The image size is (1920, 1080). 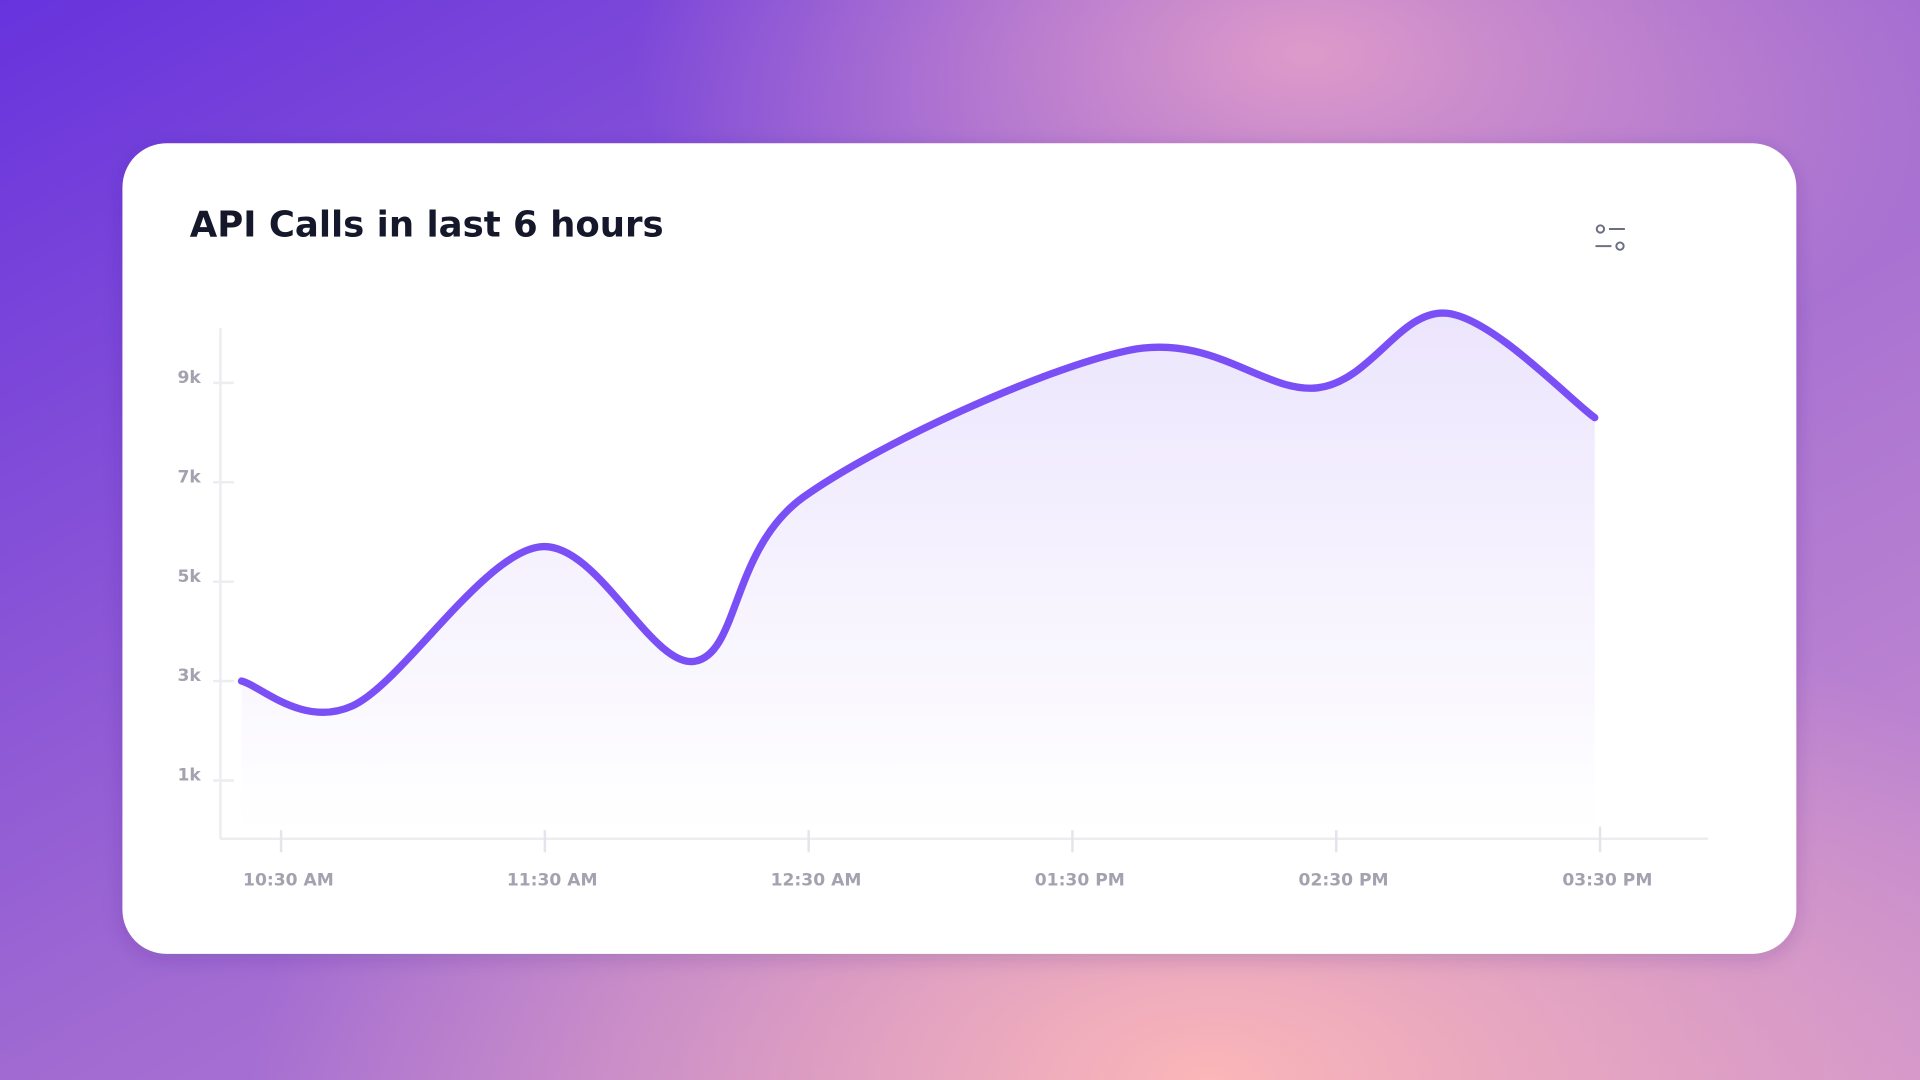 I want to click on chart-title: API Calls in last 6 hours, so click(x=427, y=225).